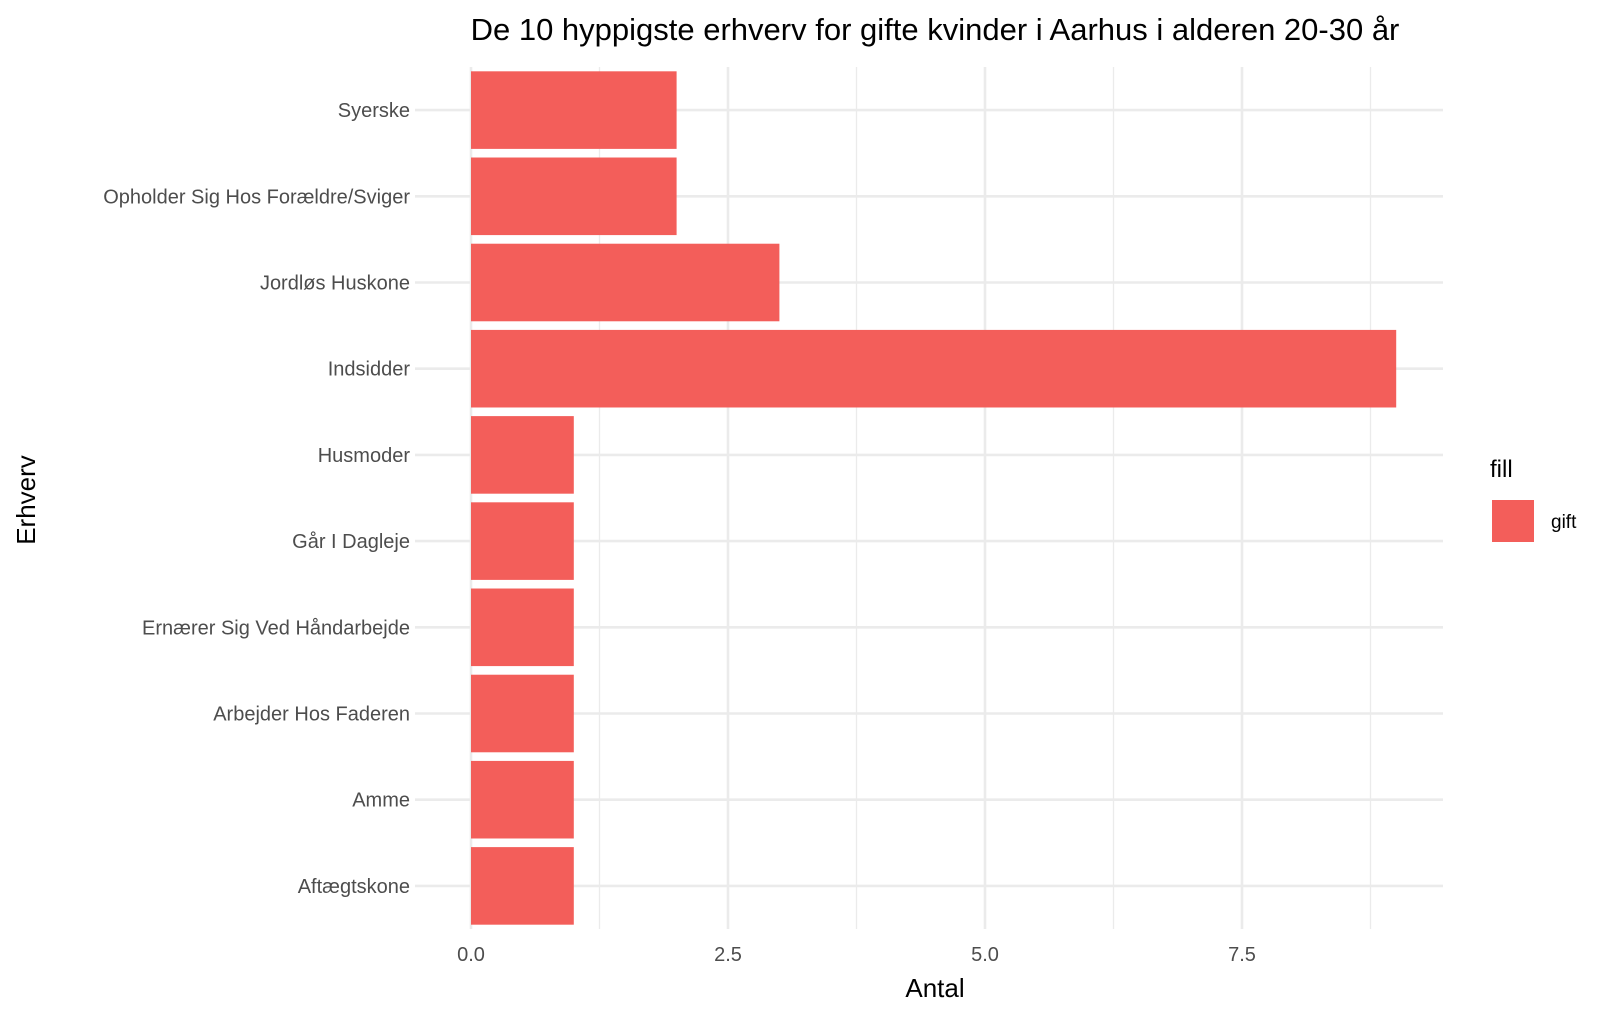 Image resolution: width=1600 pixels, height=1016 pixels. What do you see at coordinates (522, 541) in the screenshot?
I see `bar-går-i-dagleje` at bounding box center [522, 541].